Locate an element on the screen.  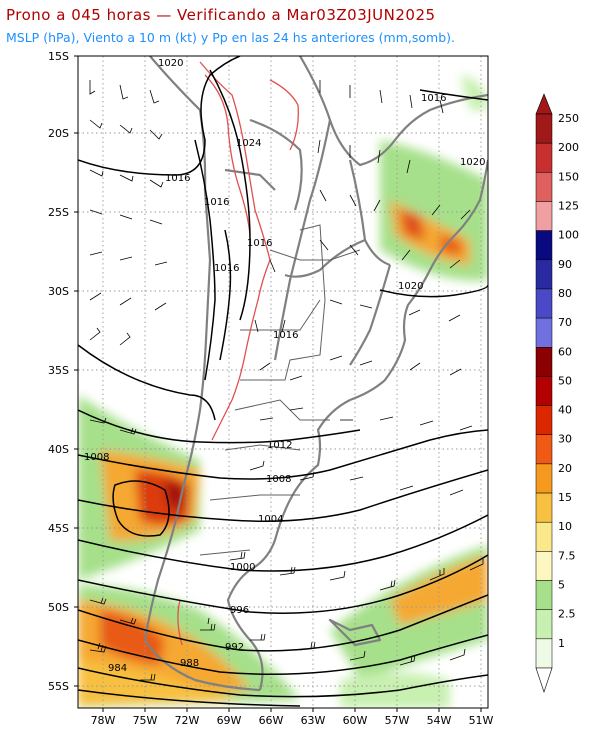
isobar-label: 1000 is located at coordinates (242, 567).